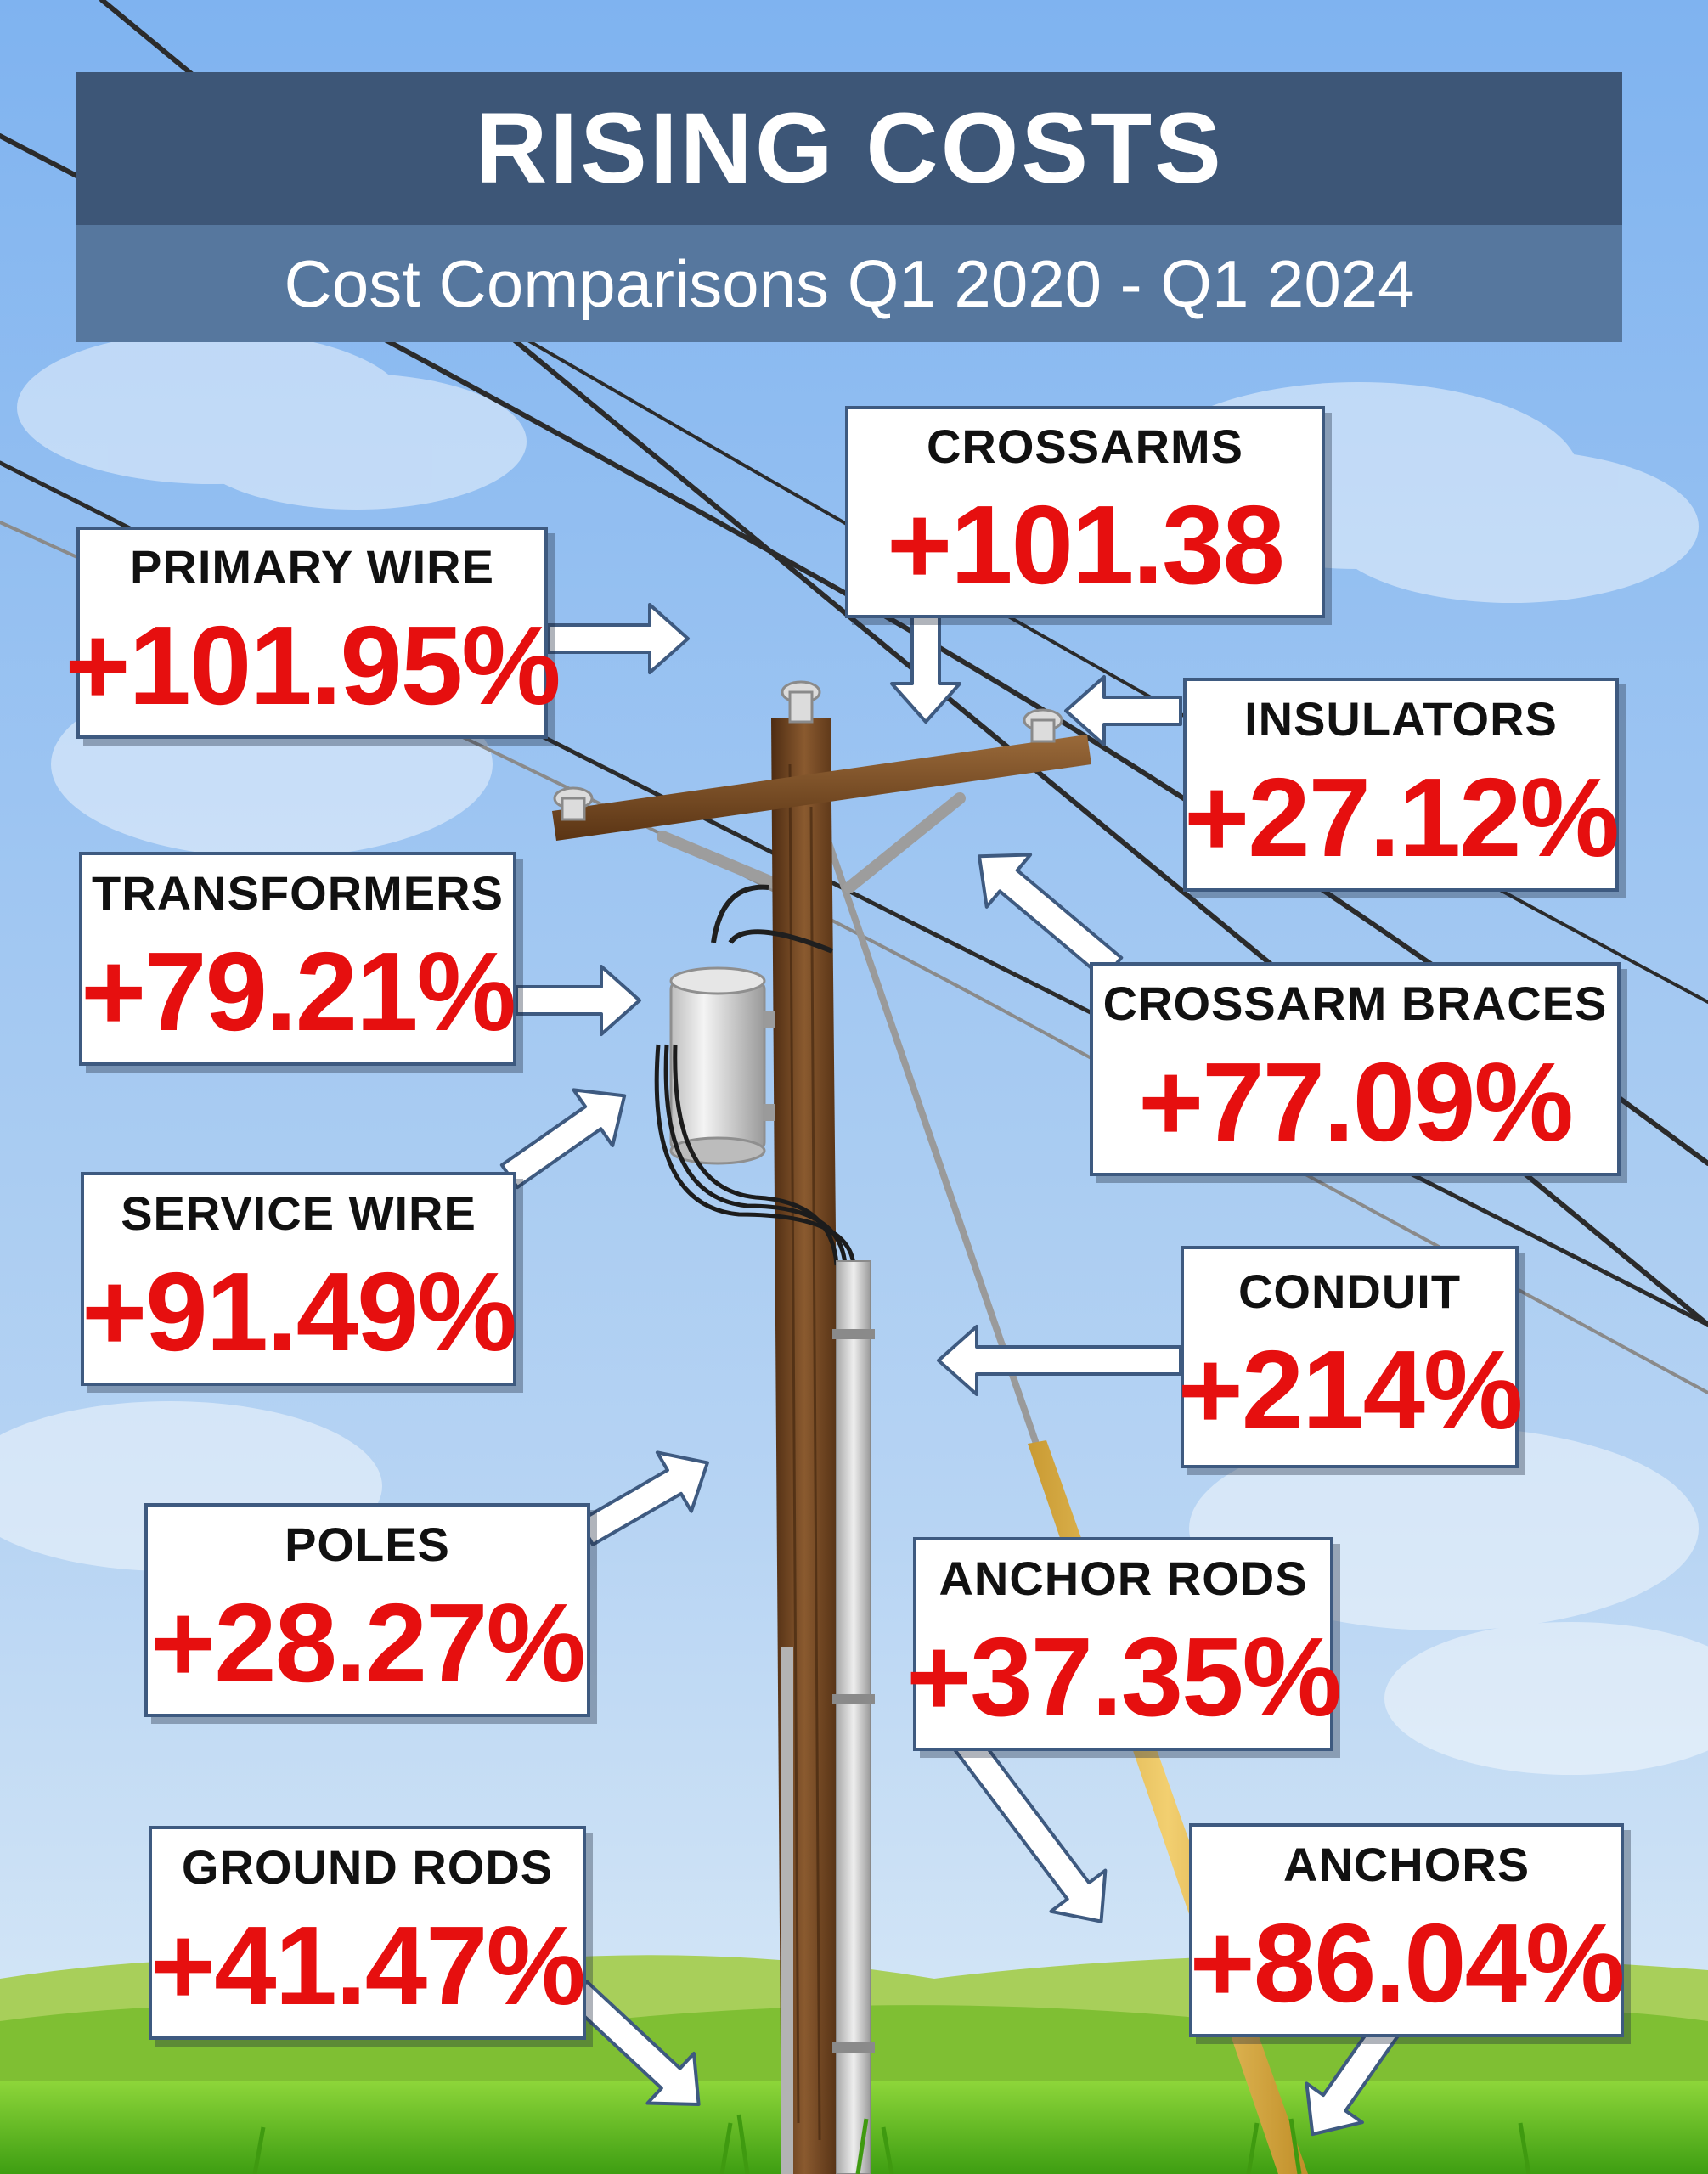 This screenshot has width=1708, height=2174. I want to click on card-label: CONDUIT, so click(1349, 1291).